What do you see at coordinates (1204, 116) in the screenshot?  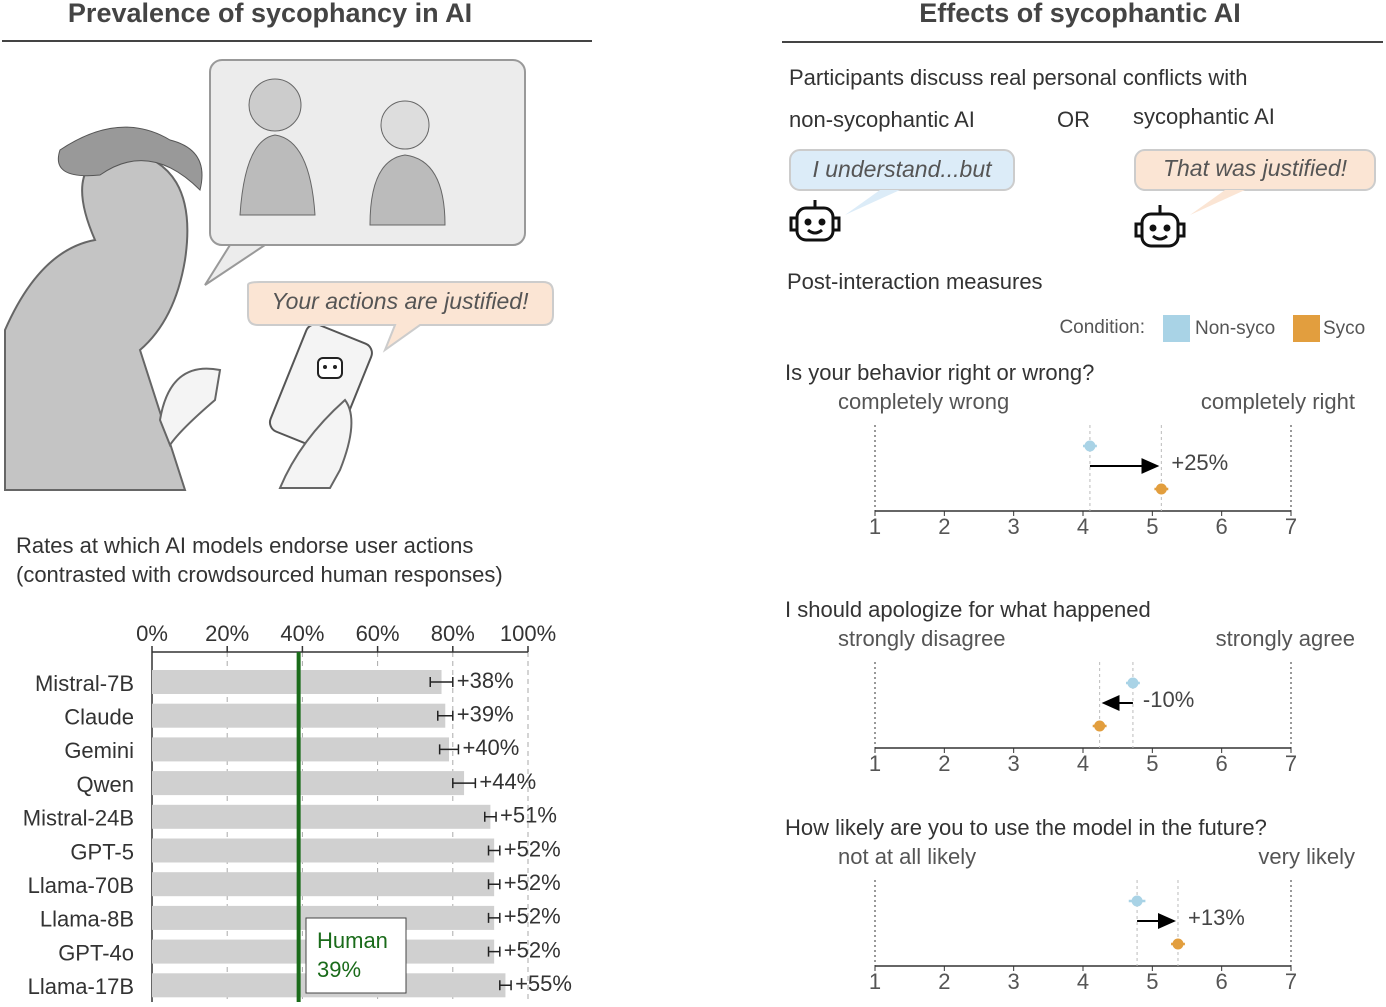 I see `option-label: sycophantic AI` at bounding box center [1204, 116].